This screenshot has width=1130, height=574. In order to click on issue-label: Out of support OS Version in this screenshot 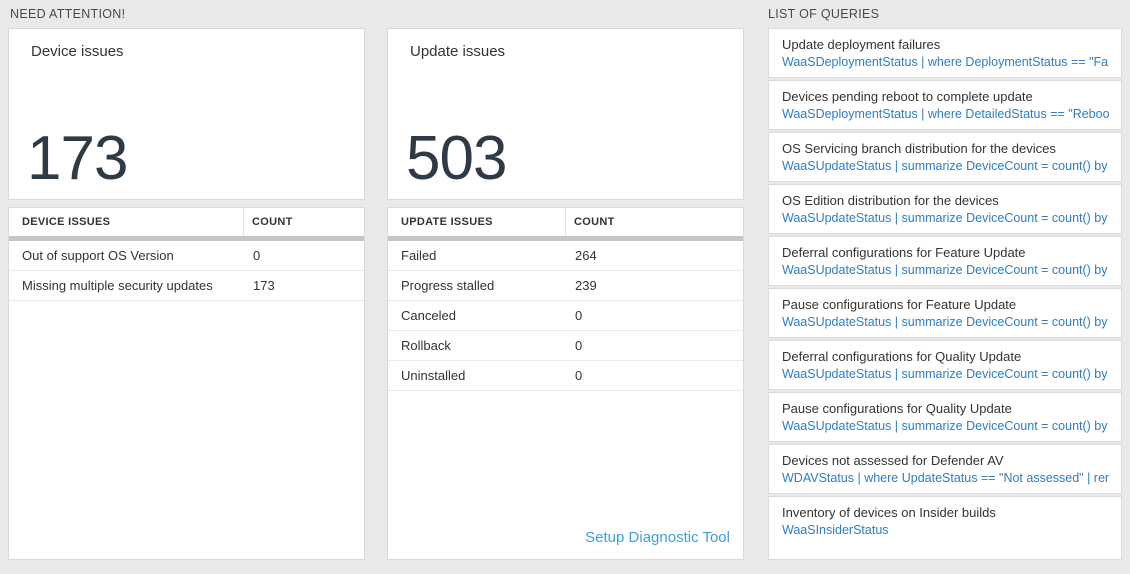, I will do `click(98, 255)`.